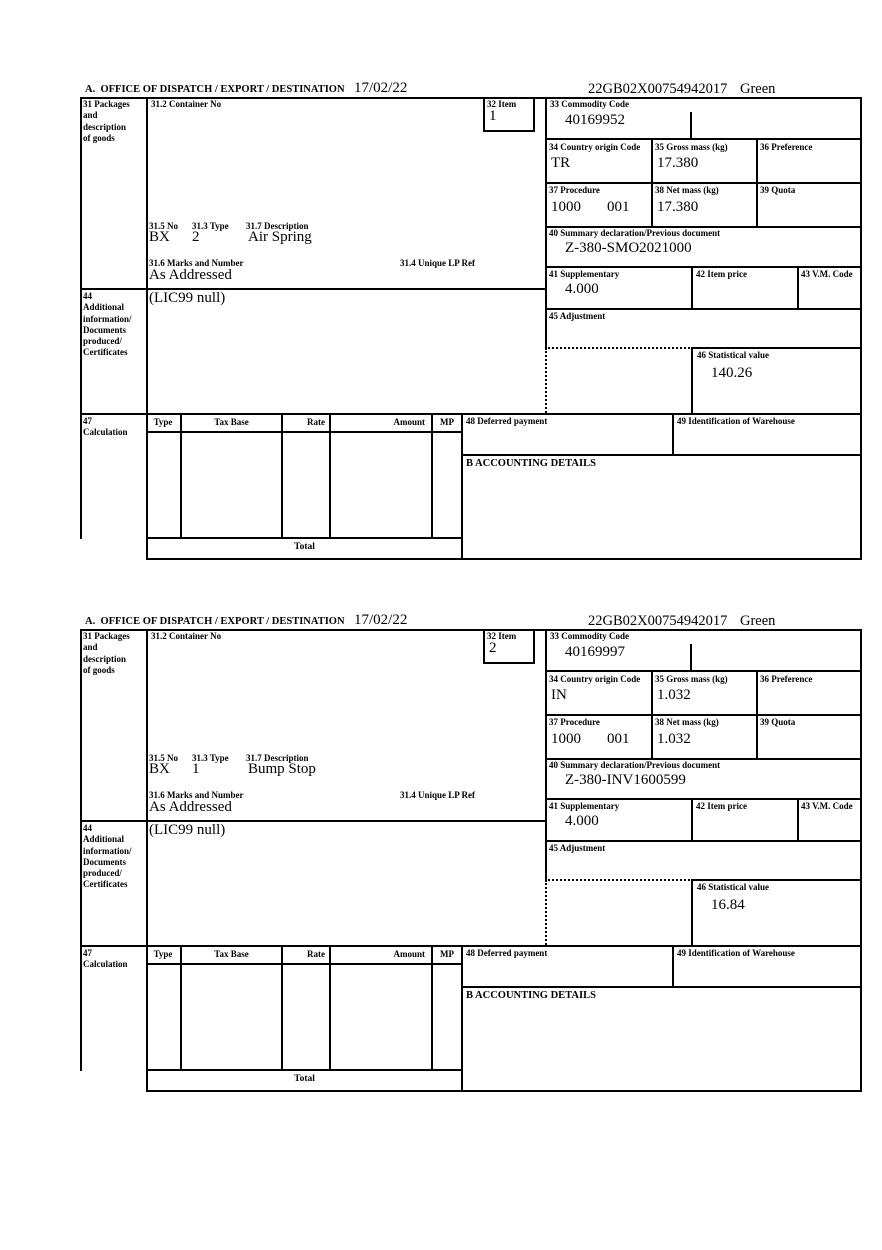 The width and height of the screenshot is (882, 1250). Describe the element at coordinates (658, 621) in the screenshot. I see `entry-number: 22GB02X00754942017` at that location.